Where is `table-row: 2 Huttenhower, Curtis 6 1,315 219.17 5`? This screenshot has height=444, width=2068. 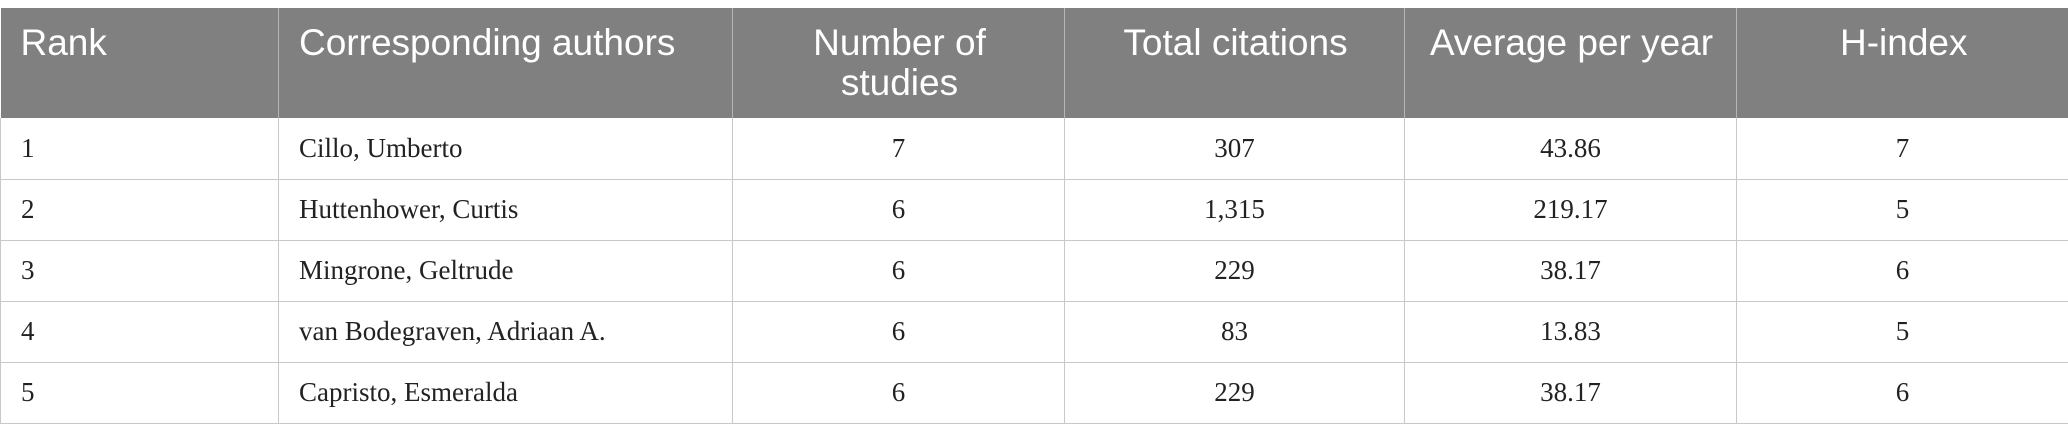
table-row: 2 Huttenhower, Curtis 6 1,315 219.17 5 is located at coordinates (1034, 210).